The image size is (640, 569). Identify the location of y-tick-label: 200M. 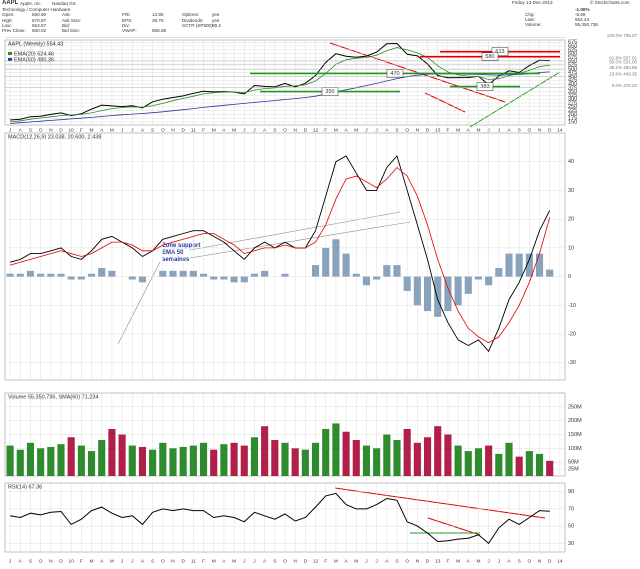
(575, 421).